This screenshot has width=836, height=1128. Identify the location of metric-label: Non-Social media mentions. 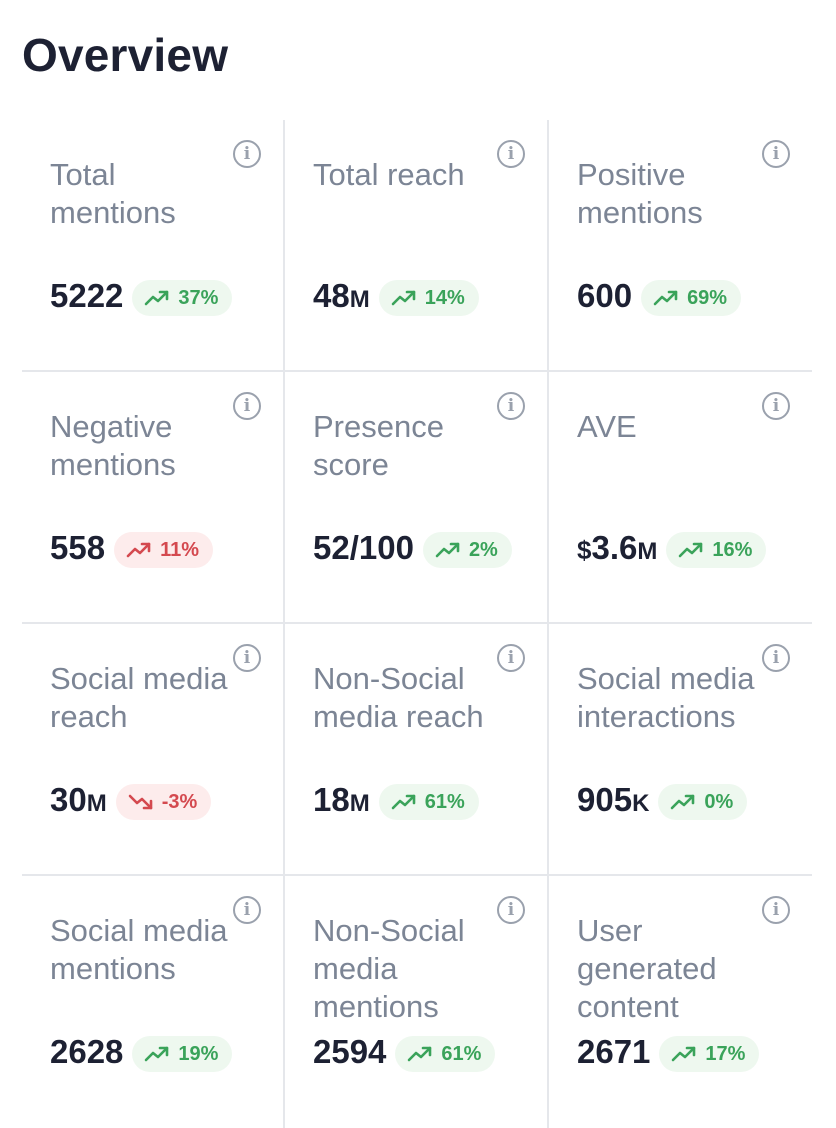
(389, 968).